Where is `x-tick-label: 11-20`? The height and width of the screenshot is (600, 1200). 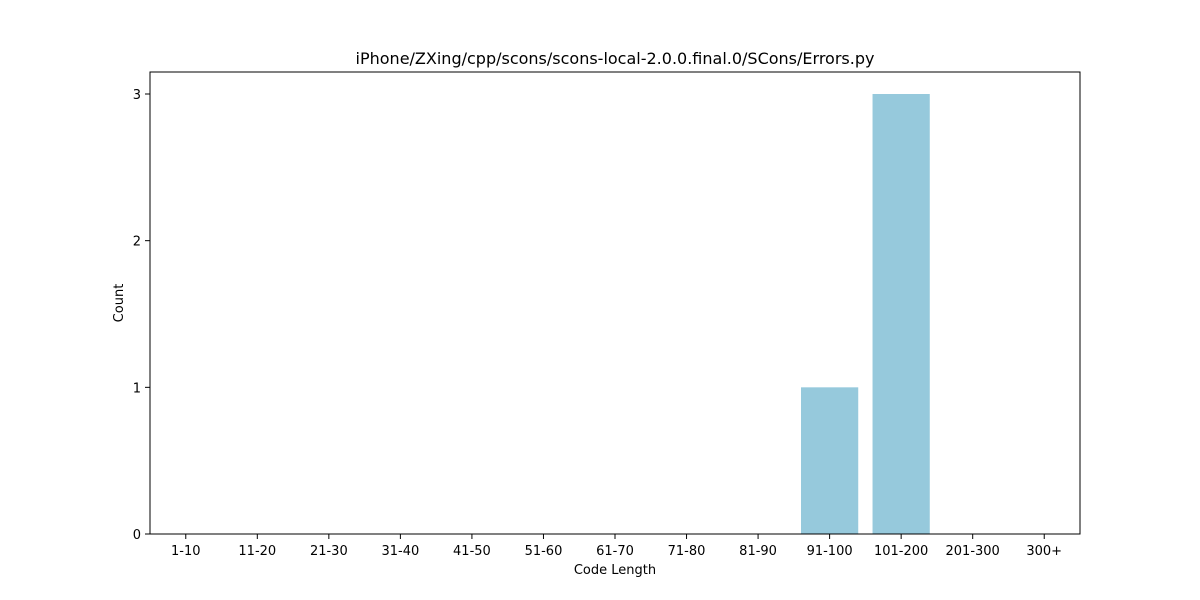 x-tick-label: 11-20 is located at coordinates (257, 551).